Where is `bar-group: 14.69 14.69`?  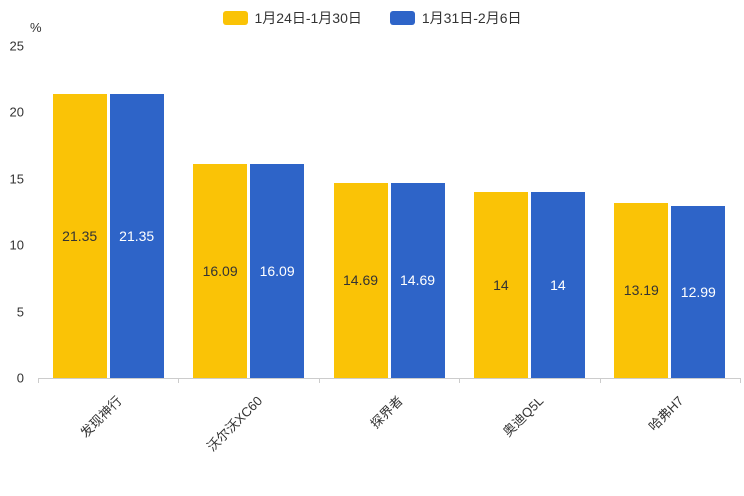 bar-group: 14.69 14.69 is located at coordinates (389, 212).